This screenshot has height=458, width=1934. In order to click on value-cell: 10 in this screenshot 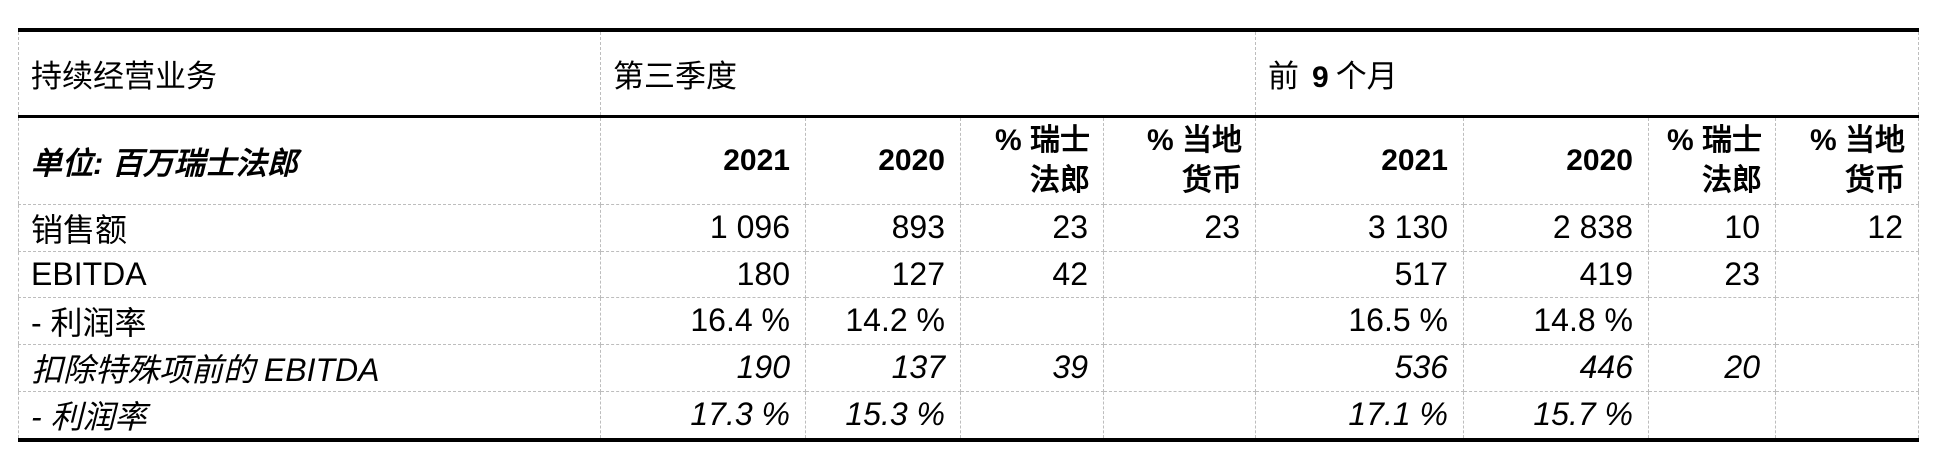, I will do `click(1712, 228)`.